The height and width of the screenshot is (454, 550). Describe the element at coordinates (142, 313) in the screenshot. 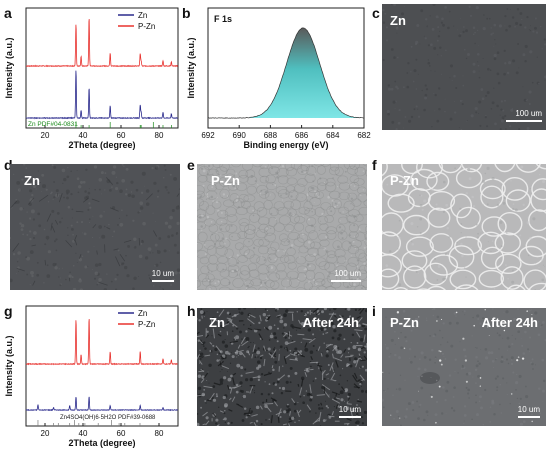

I see `legend-label-g-zn: Zn` at that location.